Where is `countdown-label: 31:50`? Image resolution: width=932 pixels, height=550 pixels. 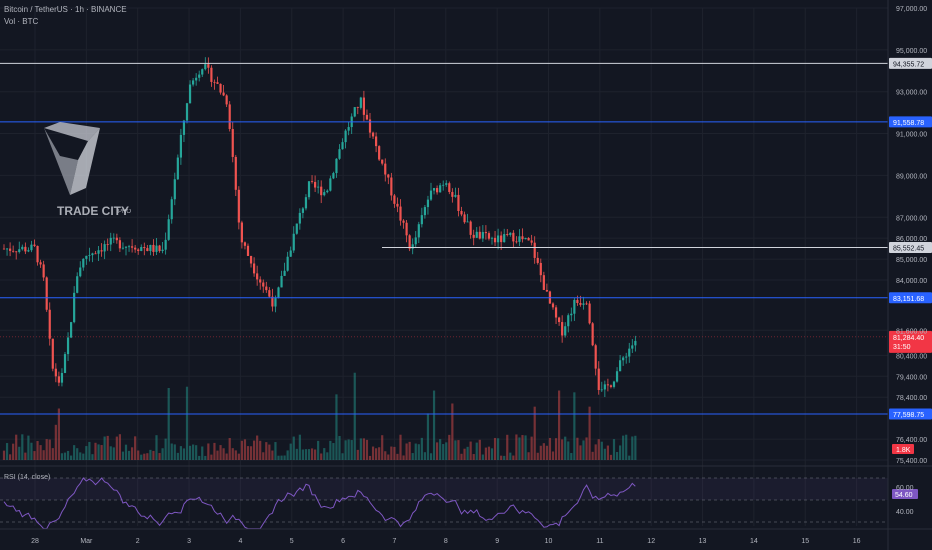
countdown-label: 31:50 is located at coordinates (902, 347).